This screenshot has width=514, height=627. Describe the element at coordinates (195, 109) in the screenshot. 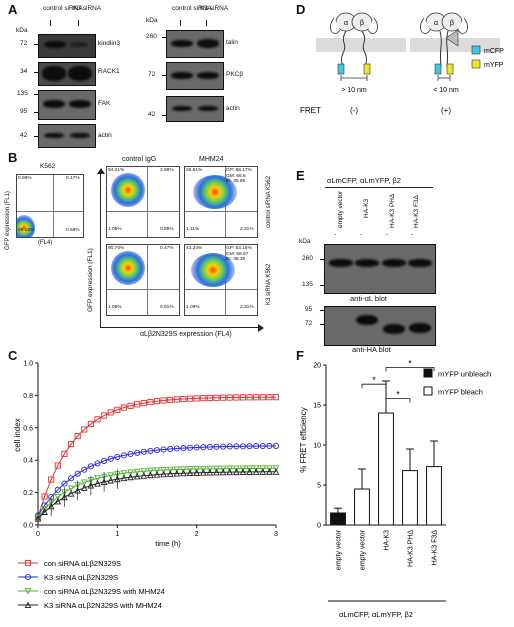

I see `blot-actin-right` at that location.